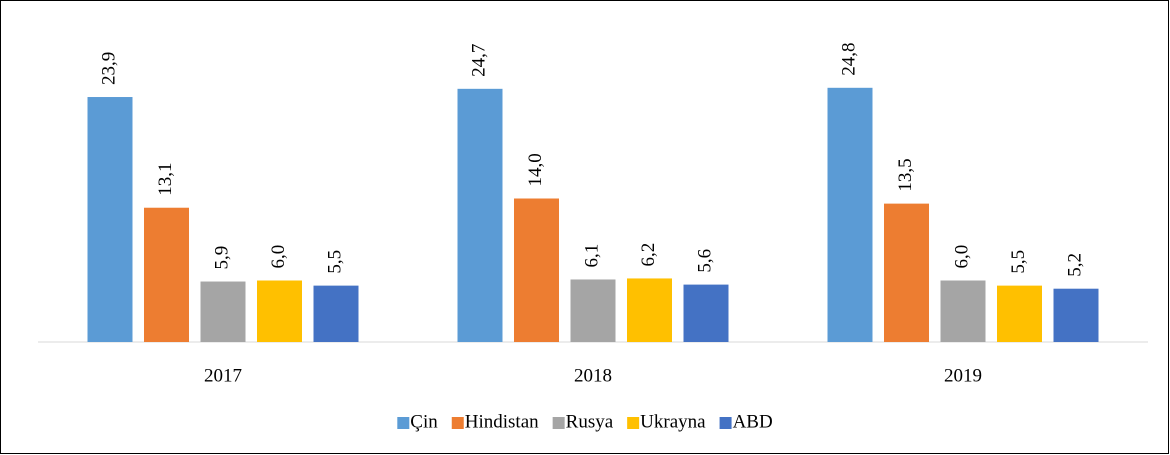 Image resolution: width=1170 pixels, height=455 pixels. Describe the element at coordinates (673, 421) in the screenshot. I see `legend-label: Ukrayna` at that location.